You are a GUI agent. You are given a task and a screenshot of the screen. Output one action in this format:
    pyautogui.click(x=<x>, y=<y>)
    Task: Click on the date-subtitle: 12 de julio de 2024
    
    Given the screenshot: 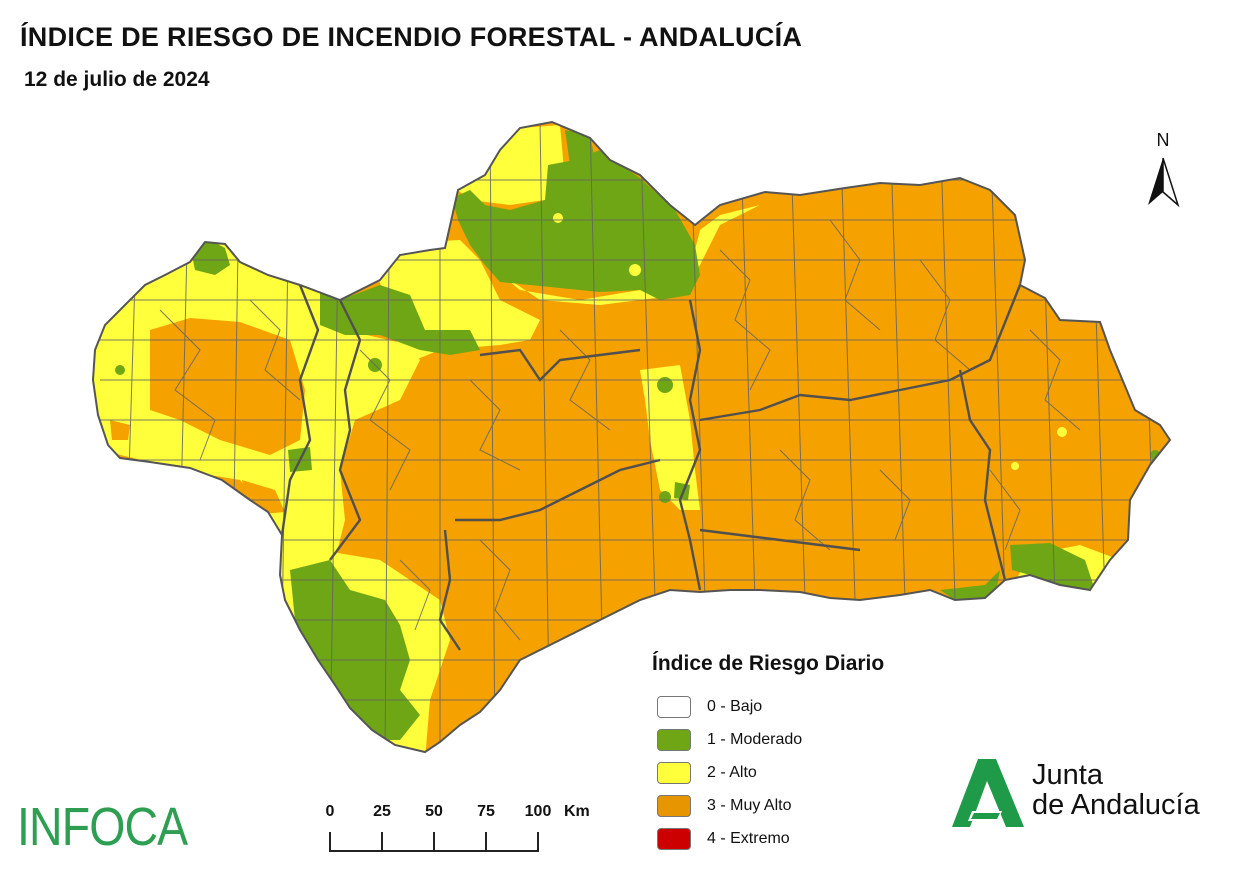 What is the action you would take?
    pyautogui.click(x=117, y=79)
    